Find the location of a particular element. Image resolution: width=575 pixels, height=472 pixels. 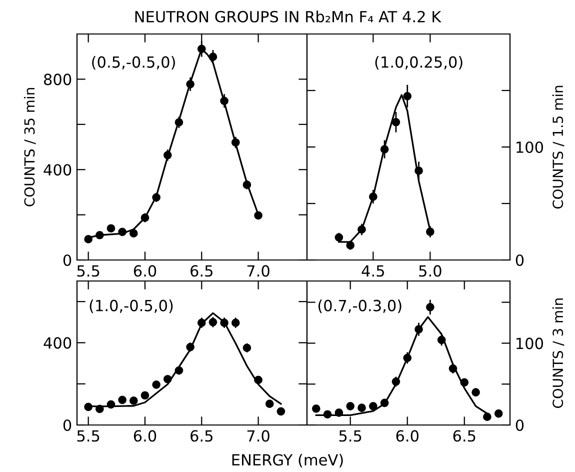

x-axis-title: ENERGY (meV) is located at coordinates (287, 461).